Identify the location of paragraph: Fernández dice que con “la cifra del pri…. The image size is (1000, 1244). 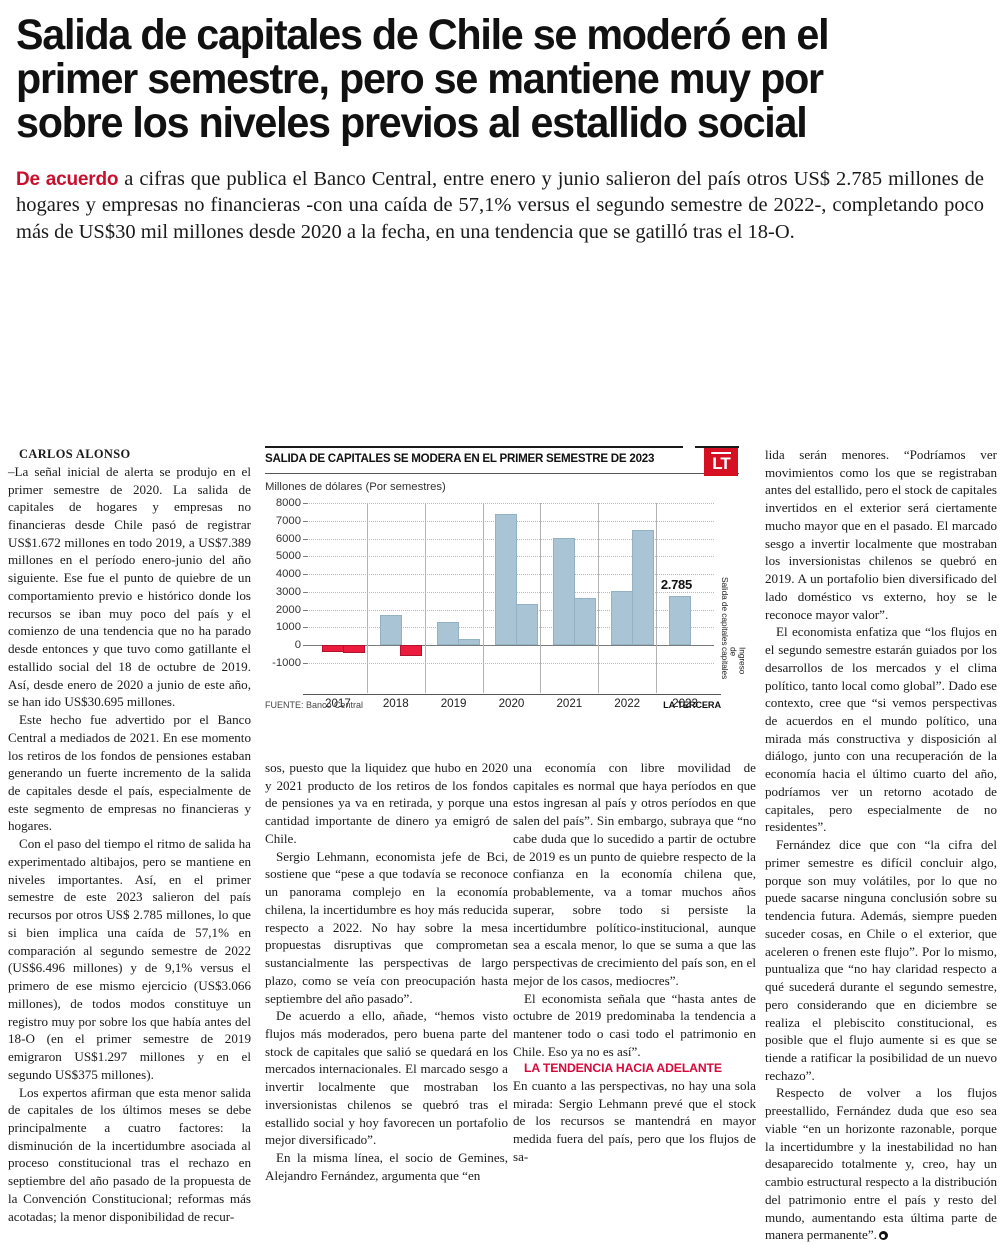
(881, 960).